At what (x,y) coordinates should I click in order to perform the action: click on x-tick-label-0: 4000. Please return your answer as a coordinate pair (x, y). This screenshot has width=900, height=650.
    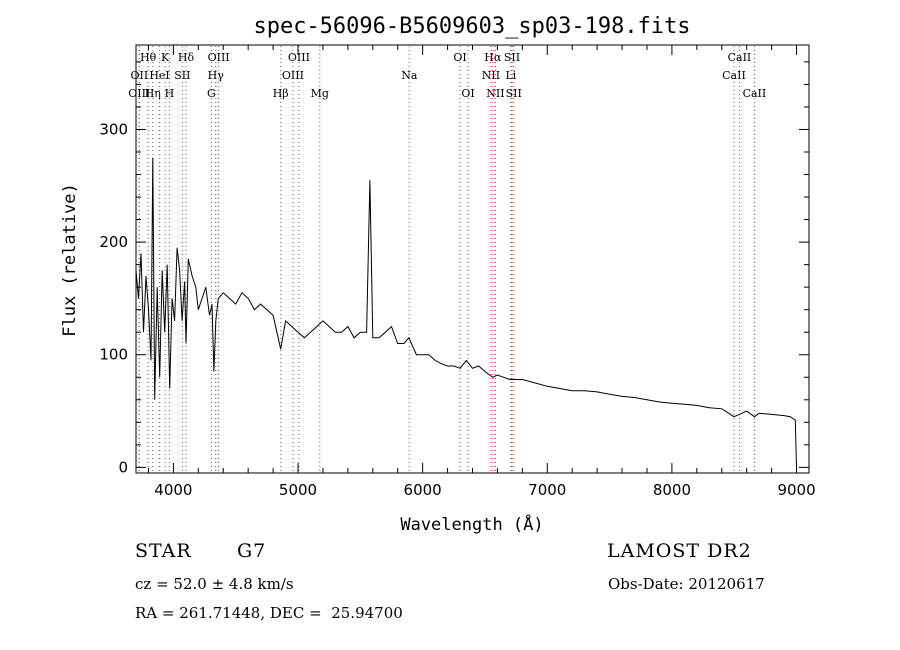
    Looking at the image, I should click on (173, 490).